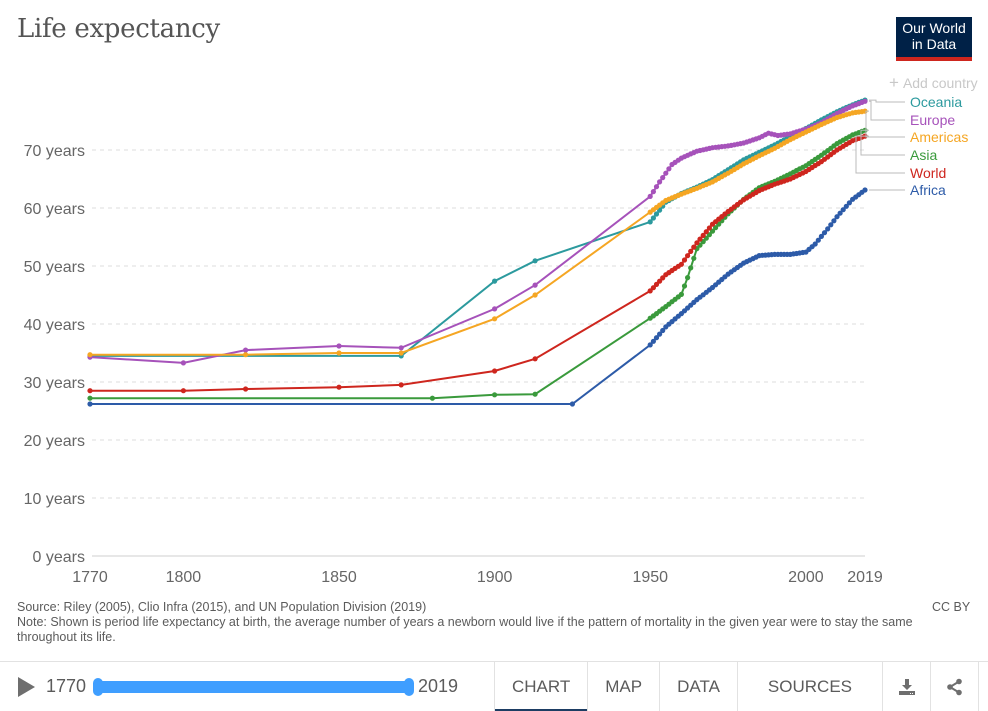 The height and width of the screenshot is (711, 988). Describe the element at coordinates (98, 687) in the screenshot. I see `timeline-start-handle` at that location.